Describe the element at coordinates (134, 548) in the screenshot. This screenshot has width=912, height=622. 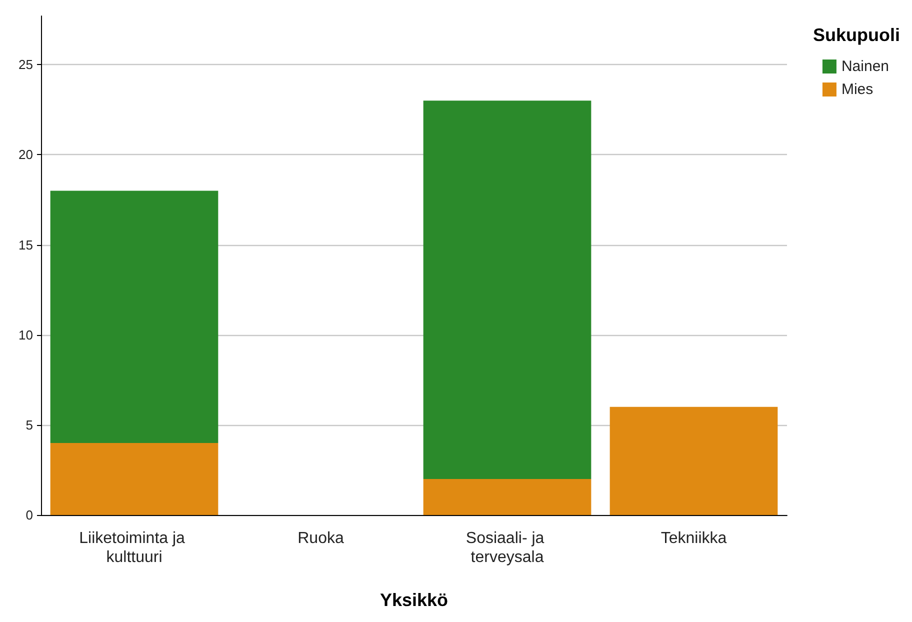
I see `x-tick-label: Liiketoiminta ja kulttuuri` at that location.